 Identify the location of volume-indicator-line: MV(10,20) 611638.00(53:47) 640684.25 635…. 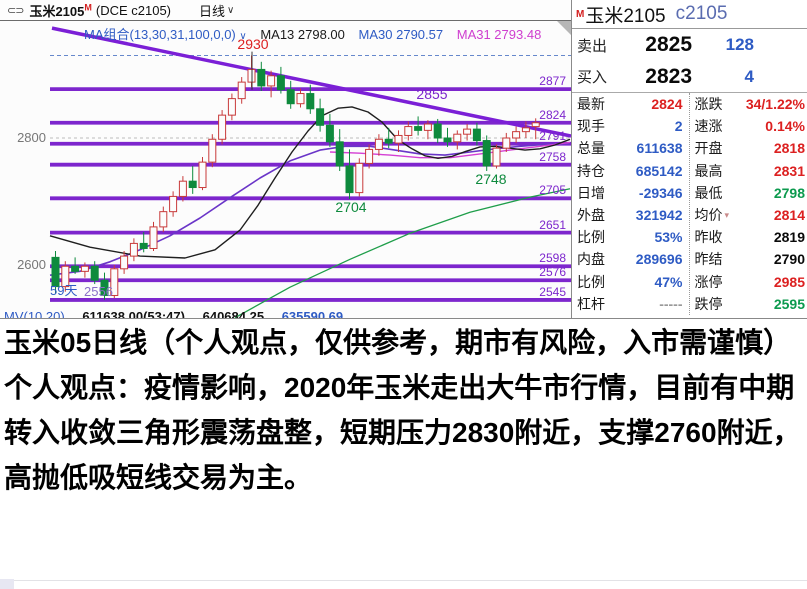
(173, 313).